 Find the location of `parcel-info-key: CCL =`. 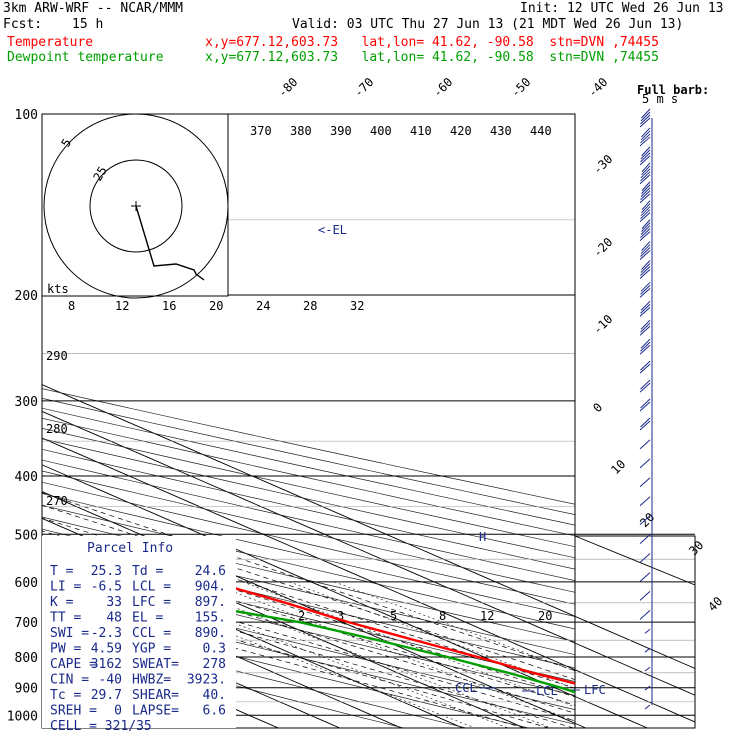

parcel-info-key: CCL = is located at coordinates (151, 633).